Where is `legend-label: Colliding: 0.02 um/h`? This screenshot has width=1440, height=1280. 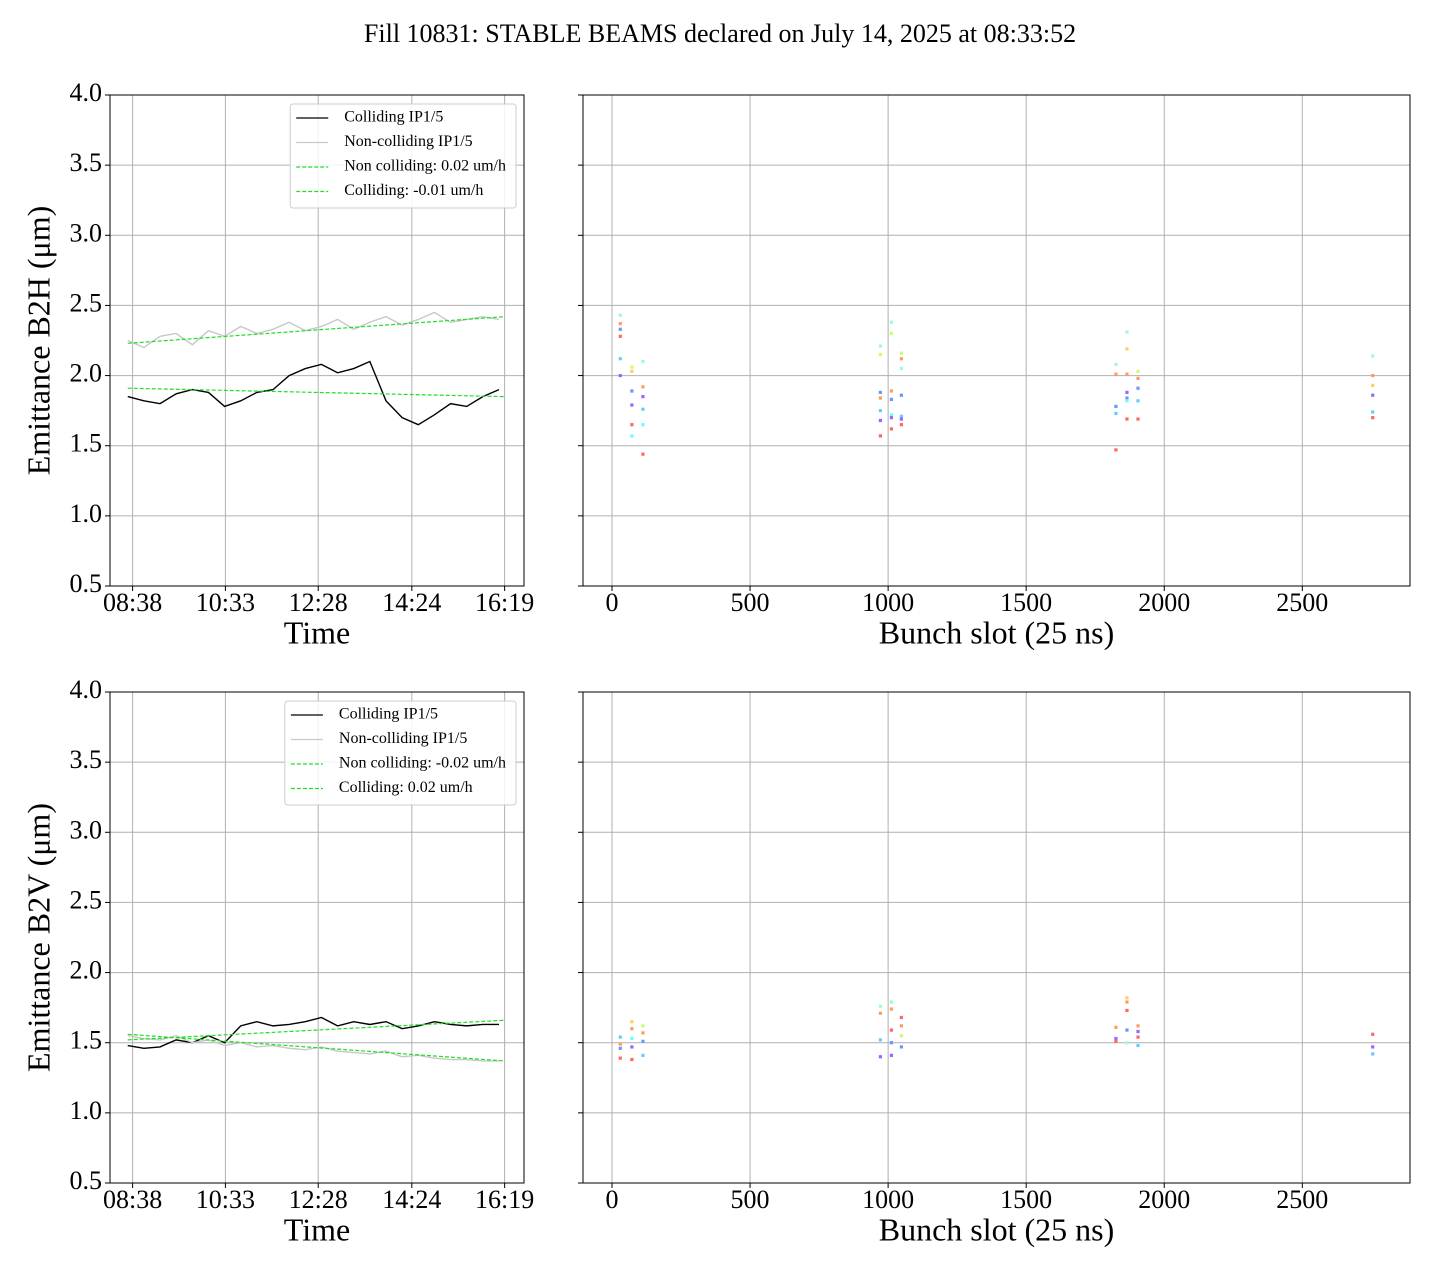
legend-label: Colliding: 0.02 um/h is located at coordinates (406, 787).